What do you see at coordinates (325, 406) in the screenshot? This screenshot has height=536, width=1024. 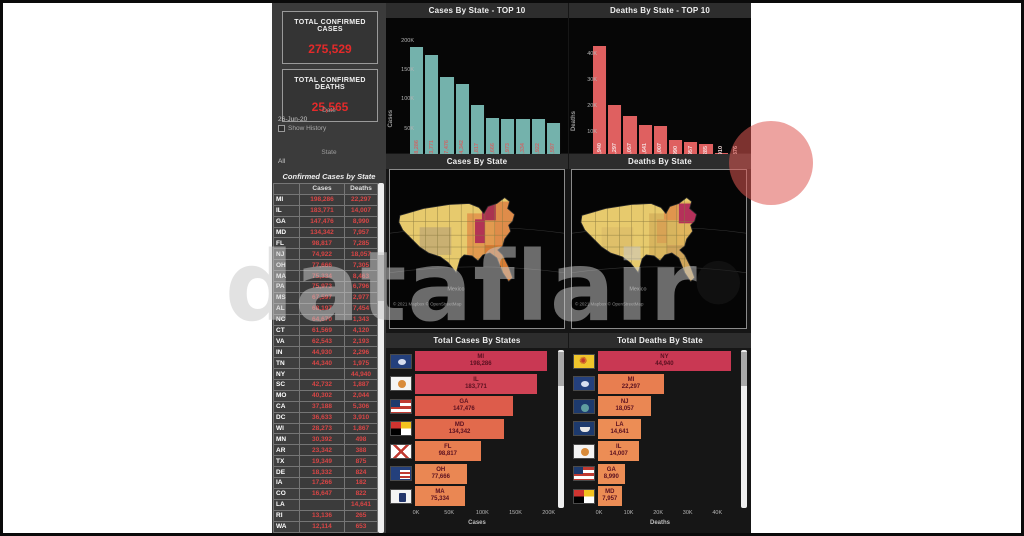 I see `table-row: CA 37,188 5,306` at bounding box center [325, 406].